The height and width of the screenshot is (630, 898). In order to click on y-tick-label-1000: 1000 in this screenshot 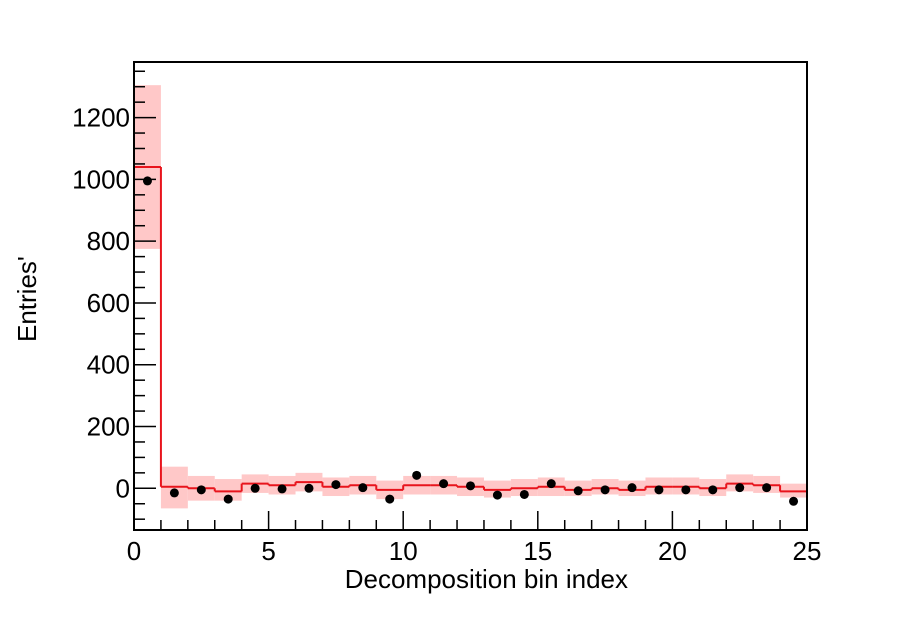, I will do `click(101, 179)`.